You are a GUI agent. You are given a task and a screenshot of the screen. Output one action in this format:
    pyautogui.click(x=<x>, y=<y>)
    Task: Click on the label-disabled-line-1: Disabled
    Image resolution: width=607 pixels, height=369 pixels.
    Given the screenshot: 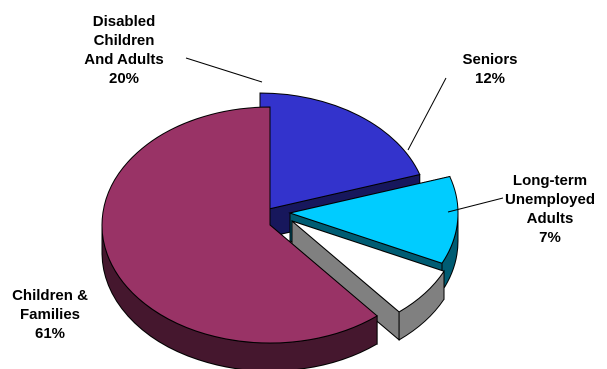 What is the action you would take?
    pyautogui.click(x=124, y=21)
    